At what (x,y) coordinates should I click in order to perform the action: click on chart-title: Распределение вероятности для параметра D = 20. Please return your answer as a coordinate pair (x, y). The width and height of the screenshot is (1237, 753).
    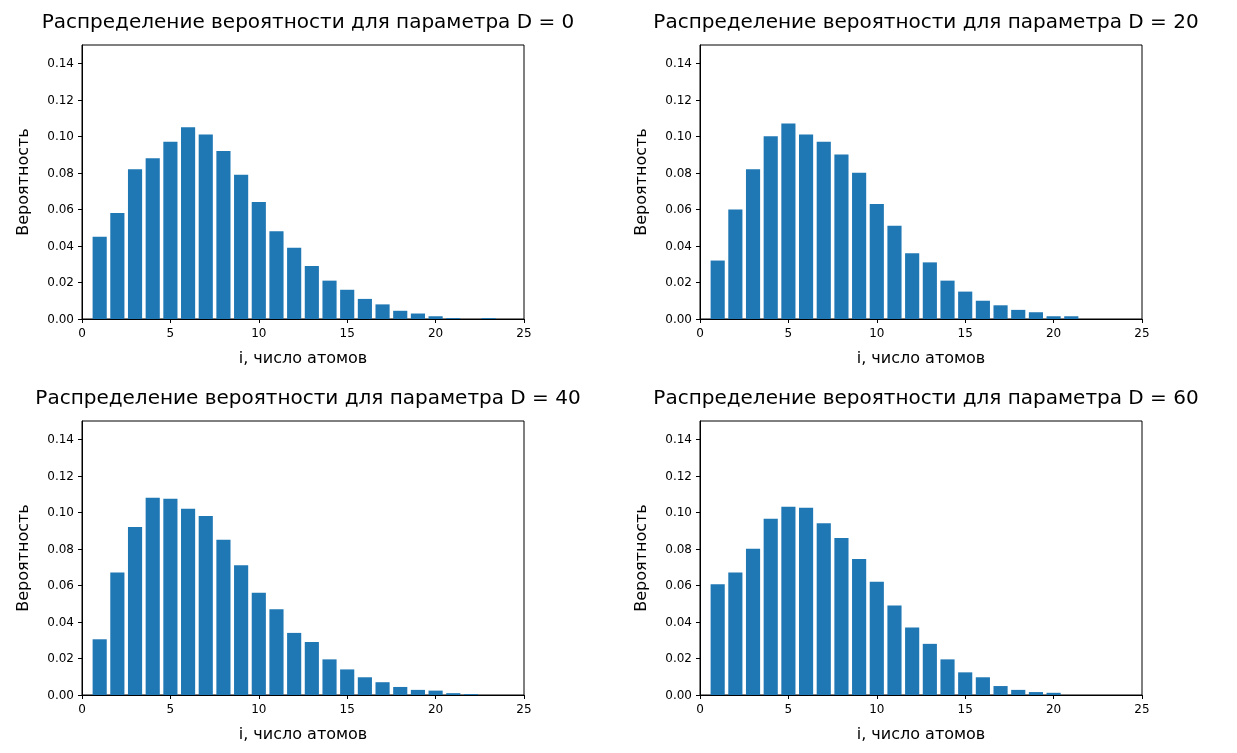
    Looking at the image, I should click on (926, 21).